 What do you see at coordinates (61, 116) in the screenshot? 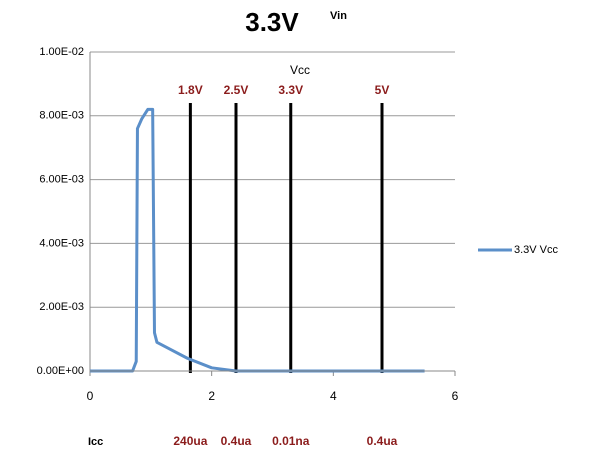
I see `y-tick-label: 8.00E-03` at bounding box center [61, 116].